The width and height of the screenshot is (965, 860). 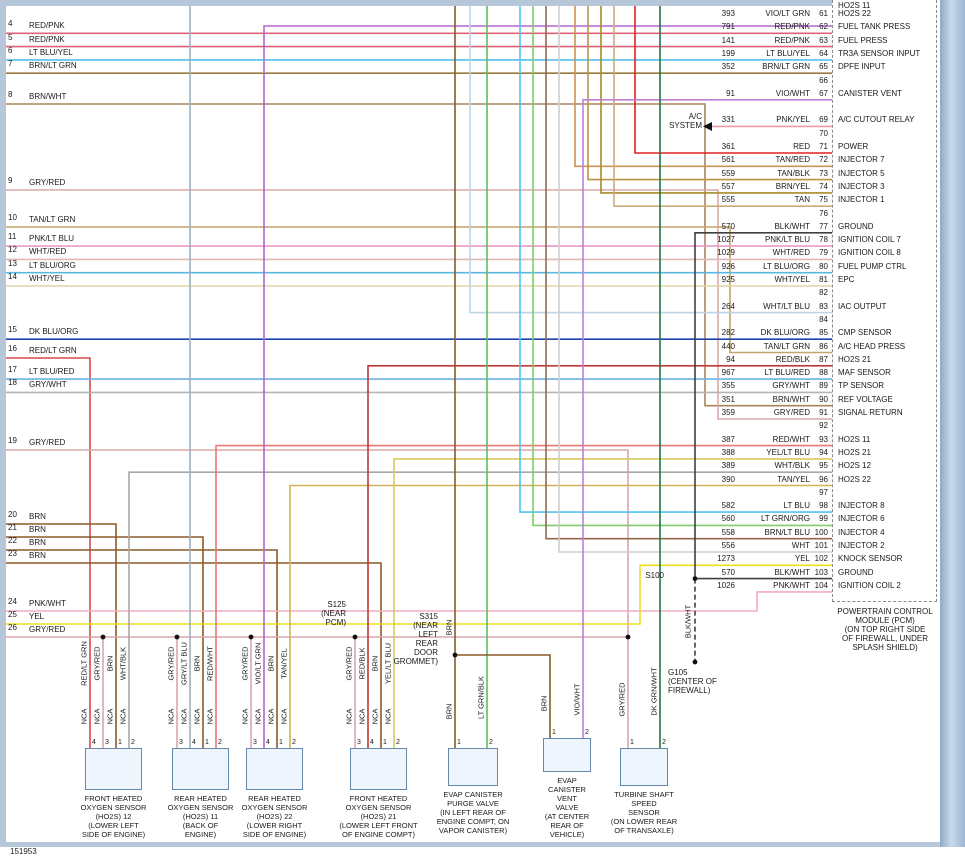 What do you see at coordinates (415, 639) in the screenshot?
I see `splice-s315-label: S315 (NEAR LEFT REAR DOOR GROMMET)` at bounding box center [415, 639].